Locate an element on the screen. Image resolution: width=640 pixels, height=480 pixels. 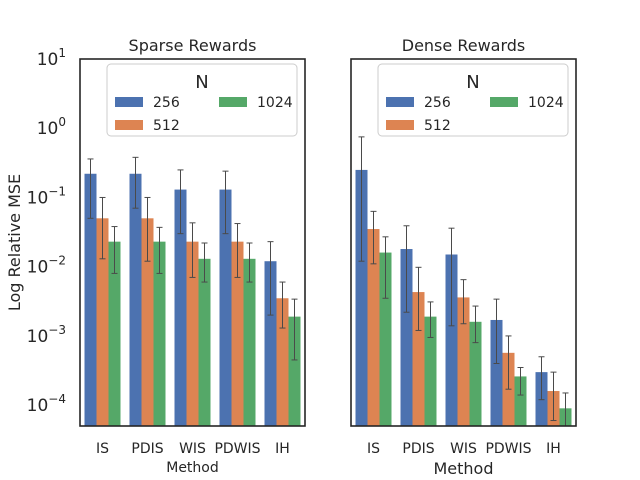
y-tick-exponent: −4 is located at coordinates (57, 399).